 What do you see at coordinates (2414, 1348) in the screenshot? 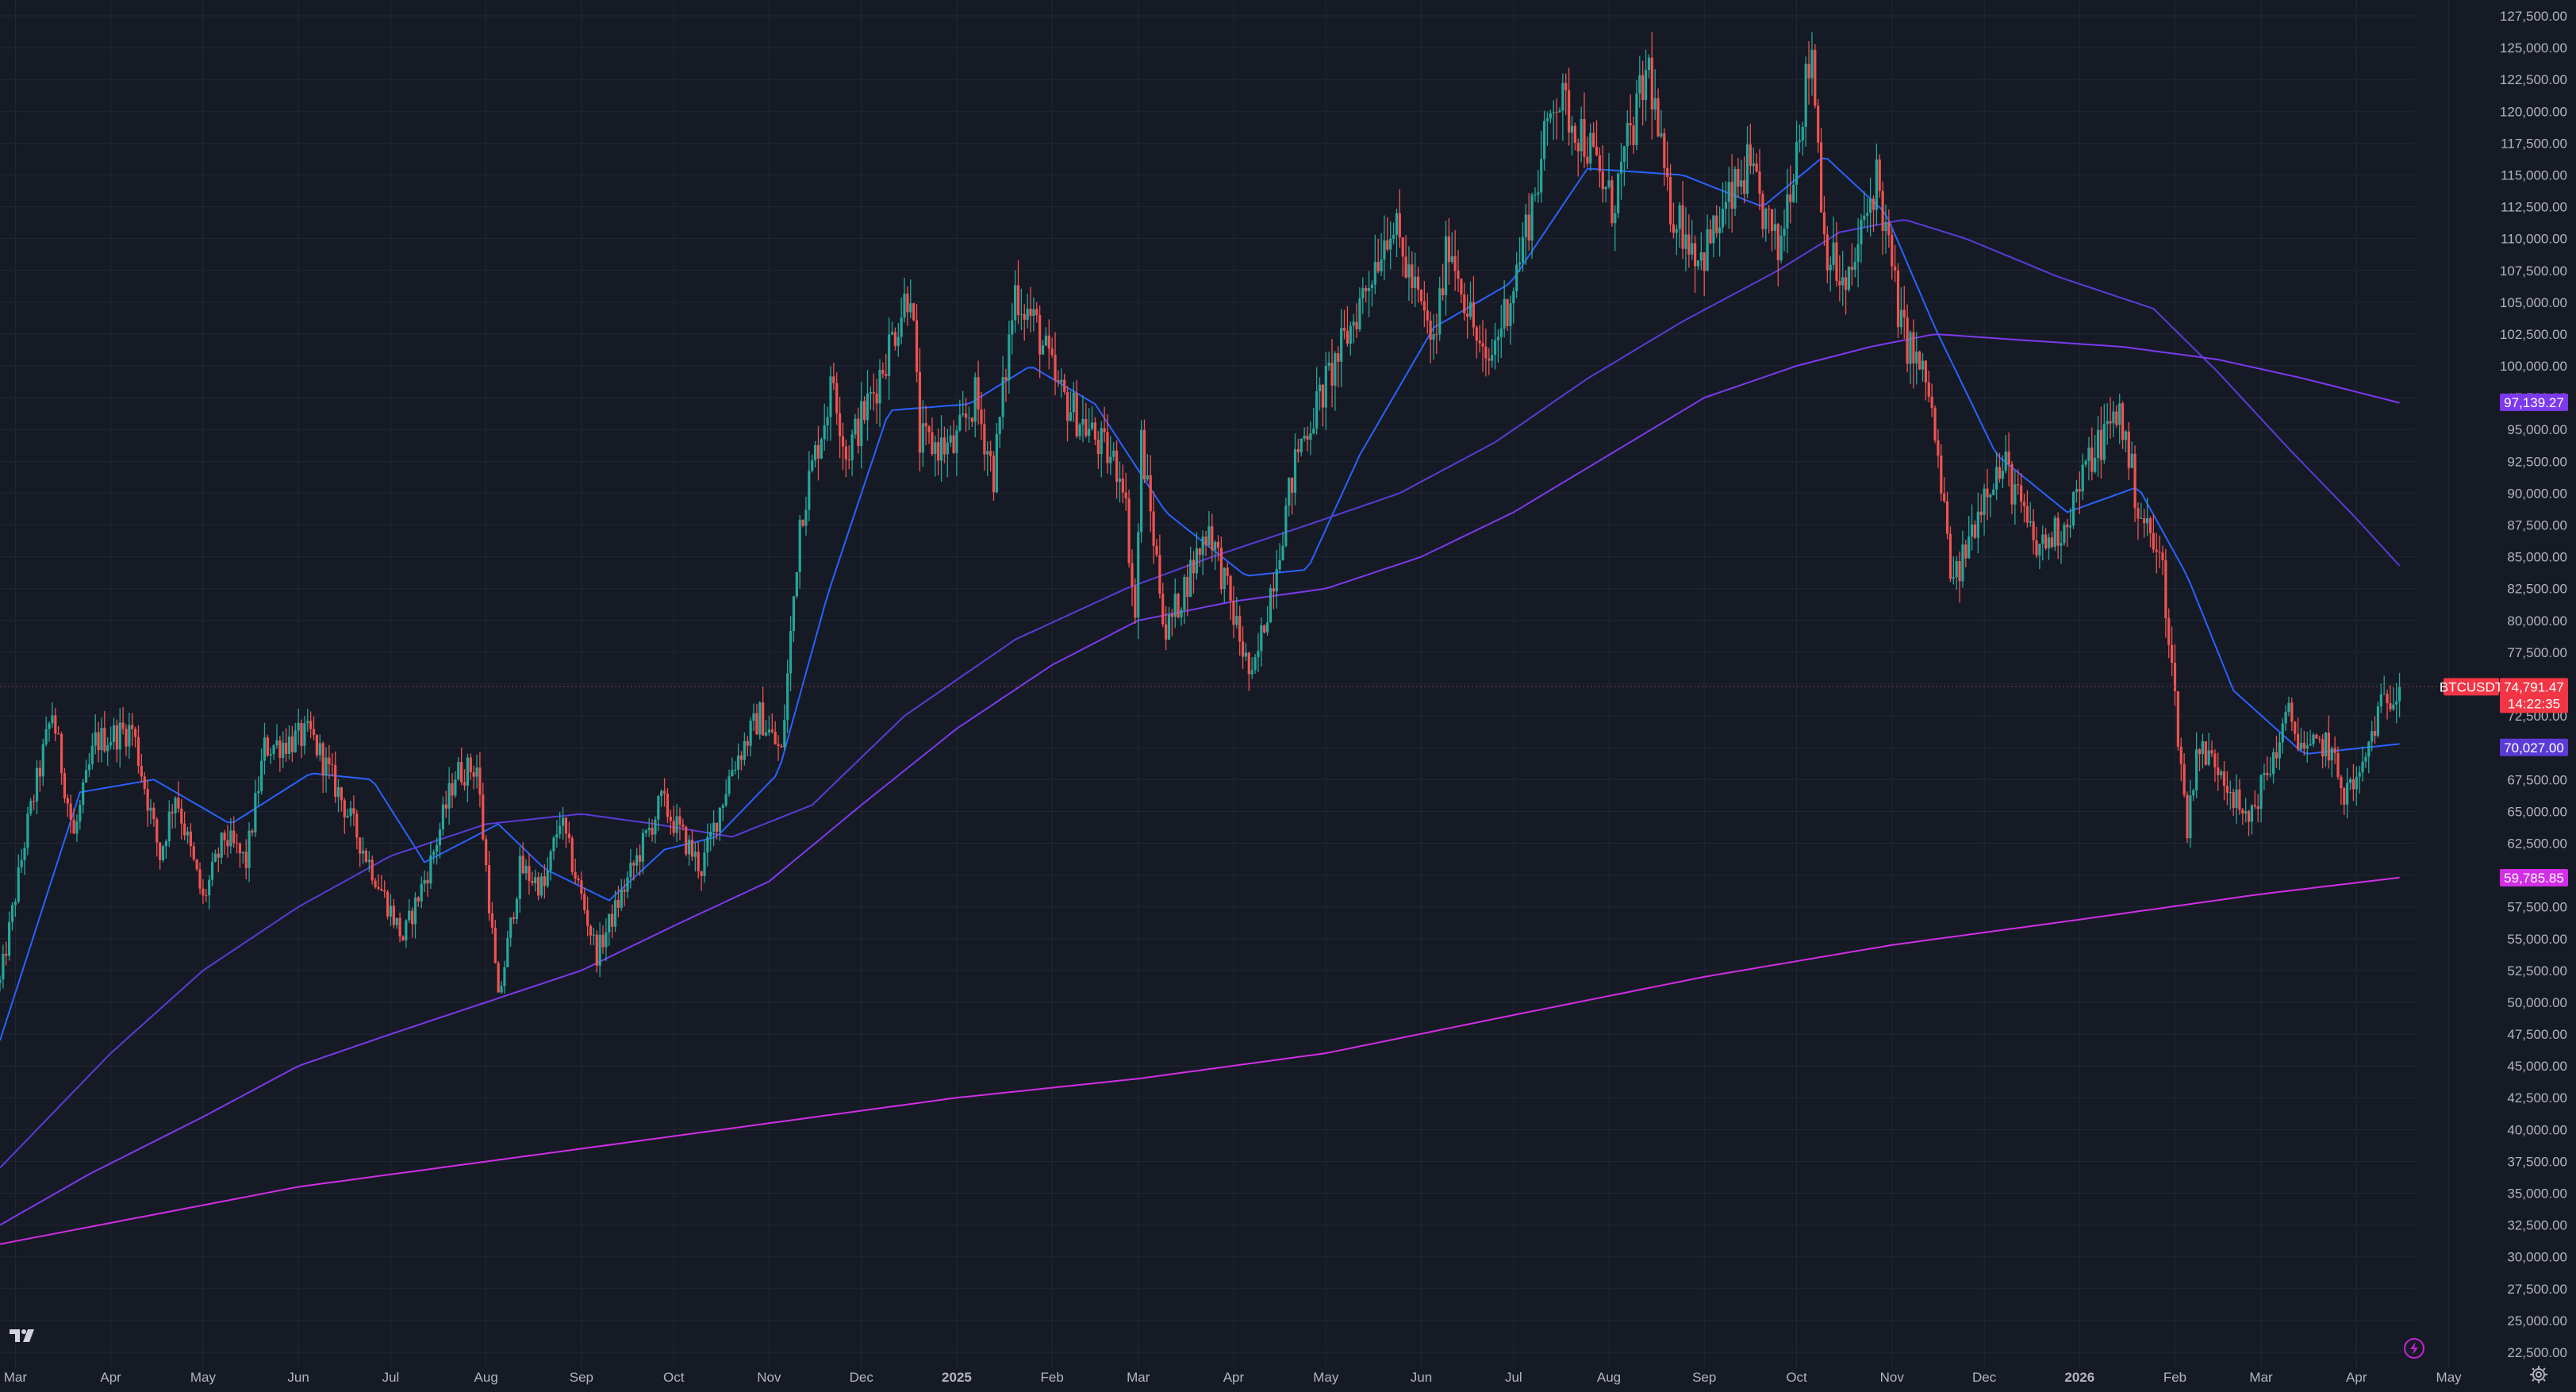
I see `lightning-icon` at bounding box center [2414, 1348].